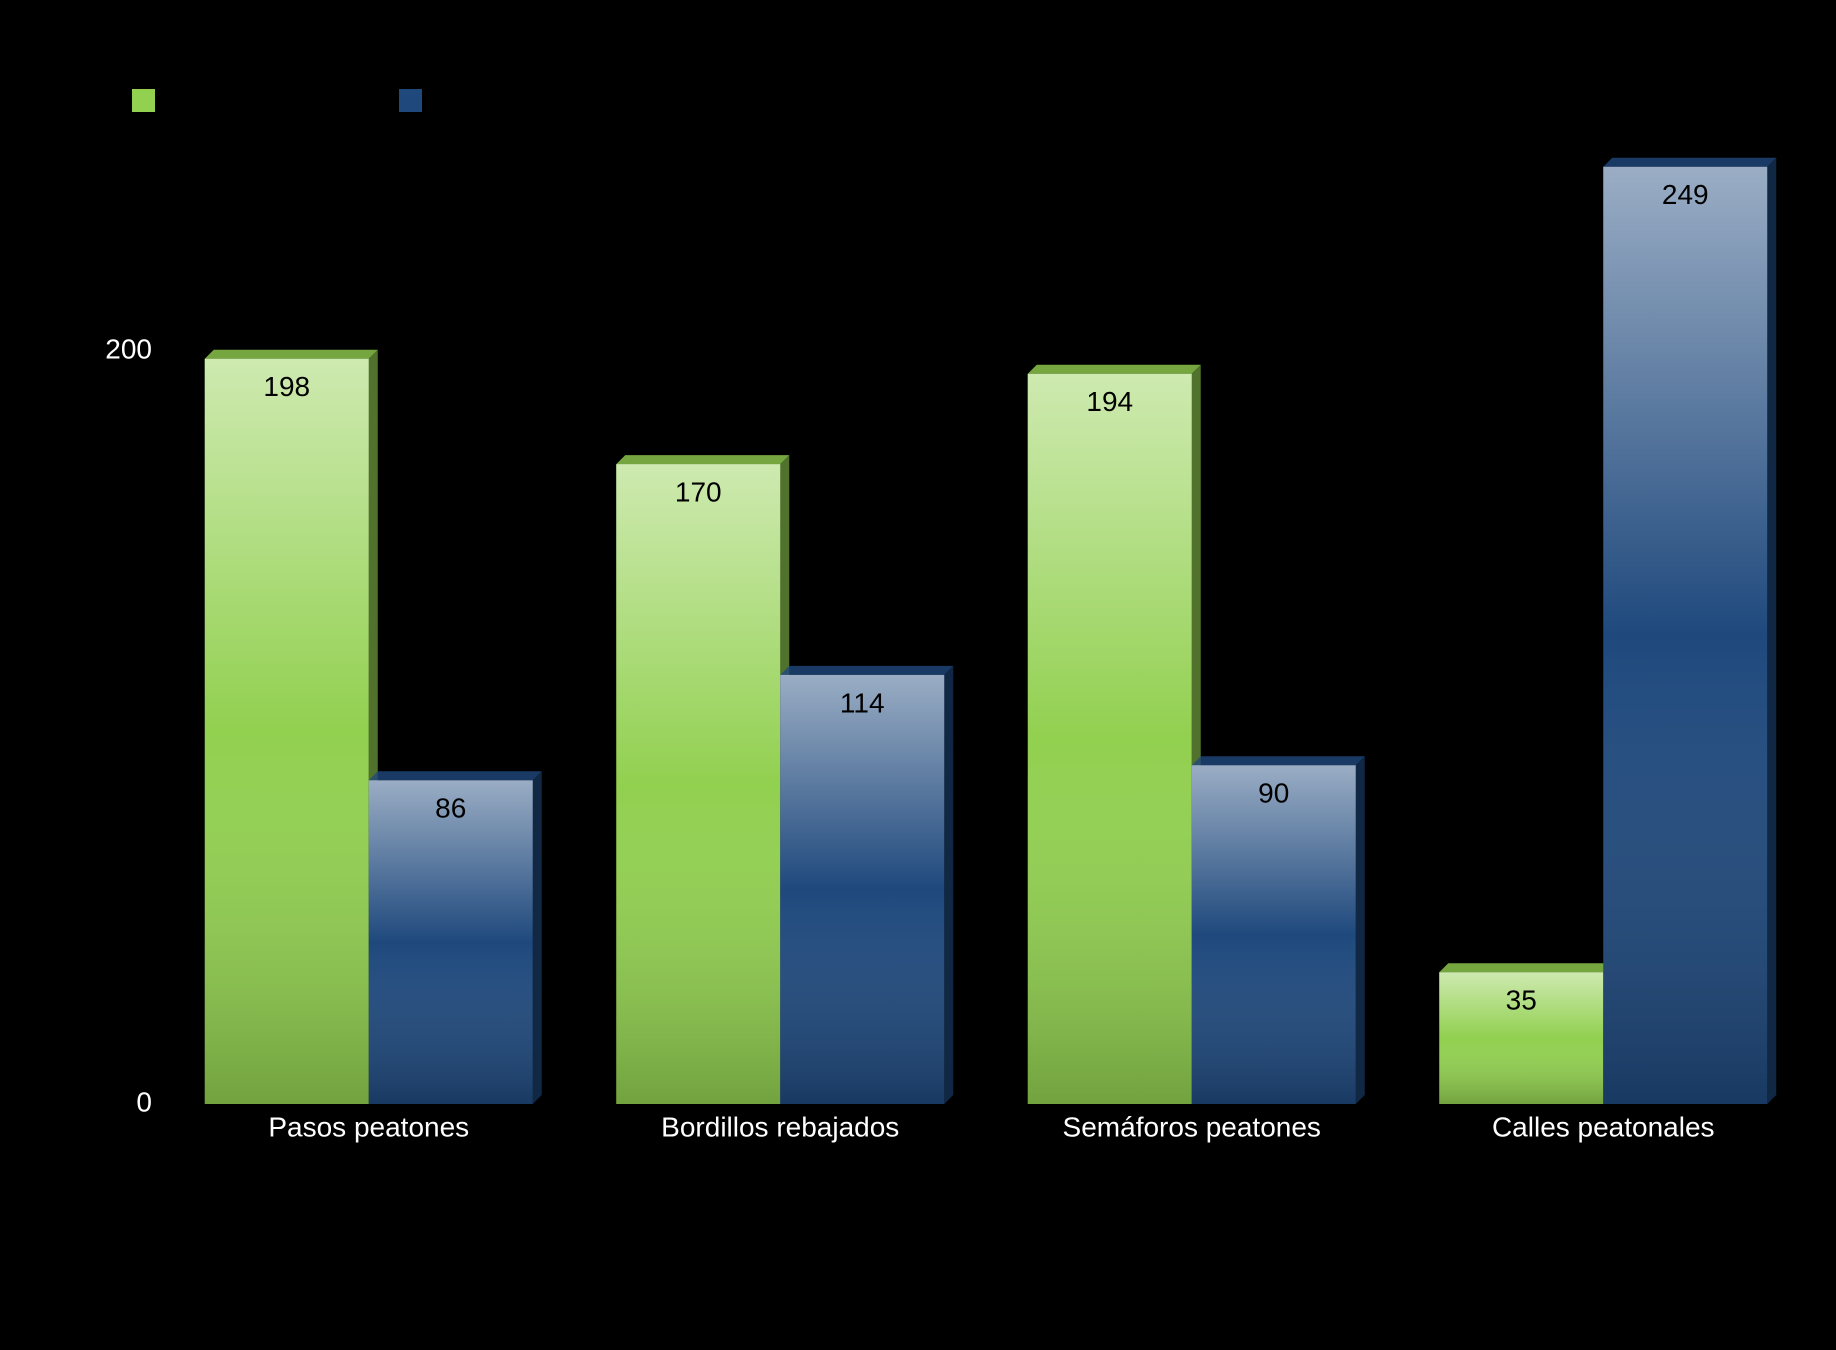 The image size is (1836, 1350). Describe the element at coordinates (1273, 793) in the screenshot. I see `data-label: 90` at that location.